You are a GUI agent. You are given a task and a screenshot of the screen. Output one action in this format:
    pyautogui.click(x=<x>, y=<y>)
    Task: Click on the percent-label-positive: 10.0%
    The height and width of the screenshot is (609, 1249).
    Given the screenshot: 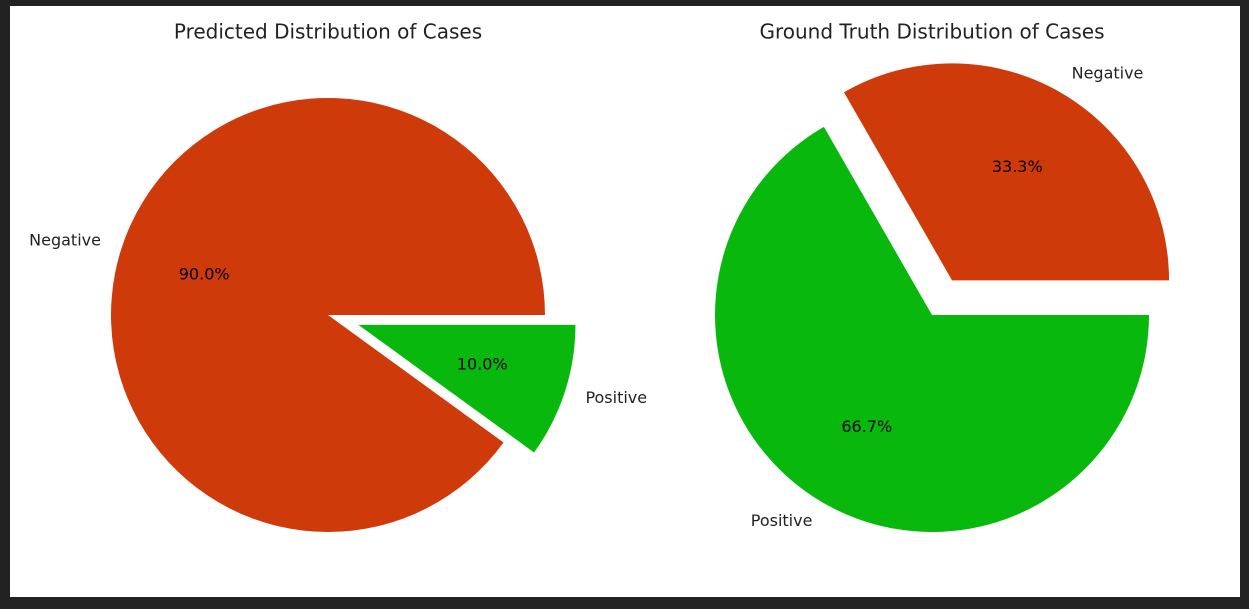 What is the action you would take?
    pyautogui.click(x=482, y=364)
    